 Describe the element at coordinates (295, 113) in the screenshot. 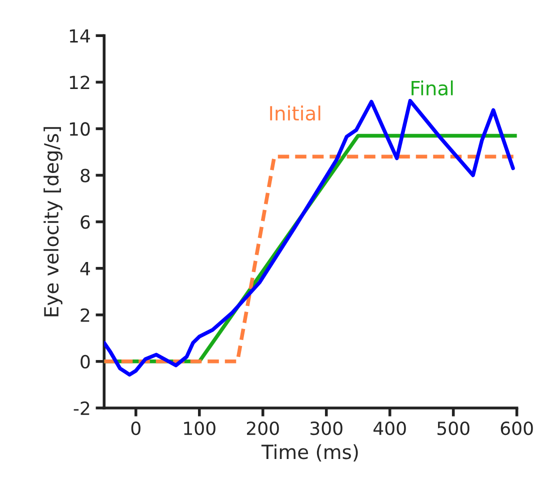

I see `series-label: Initial` at that location.